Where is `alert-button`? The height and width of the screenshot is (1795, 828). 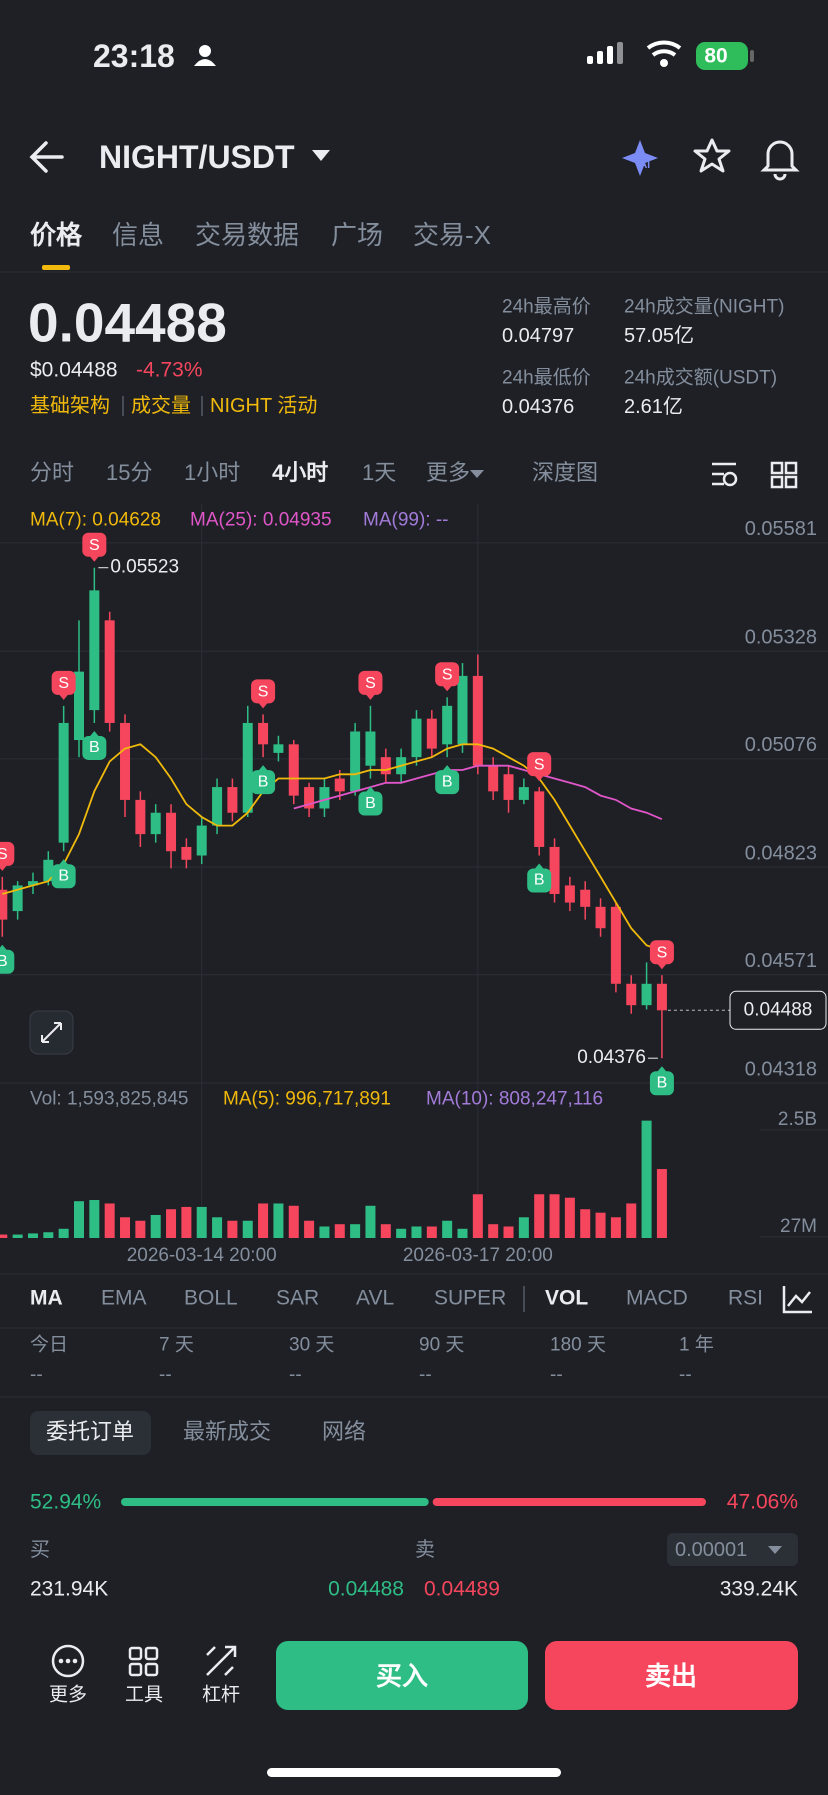
alert-button is located at coordinates (780, 160).